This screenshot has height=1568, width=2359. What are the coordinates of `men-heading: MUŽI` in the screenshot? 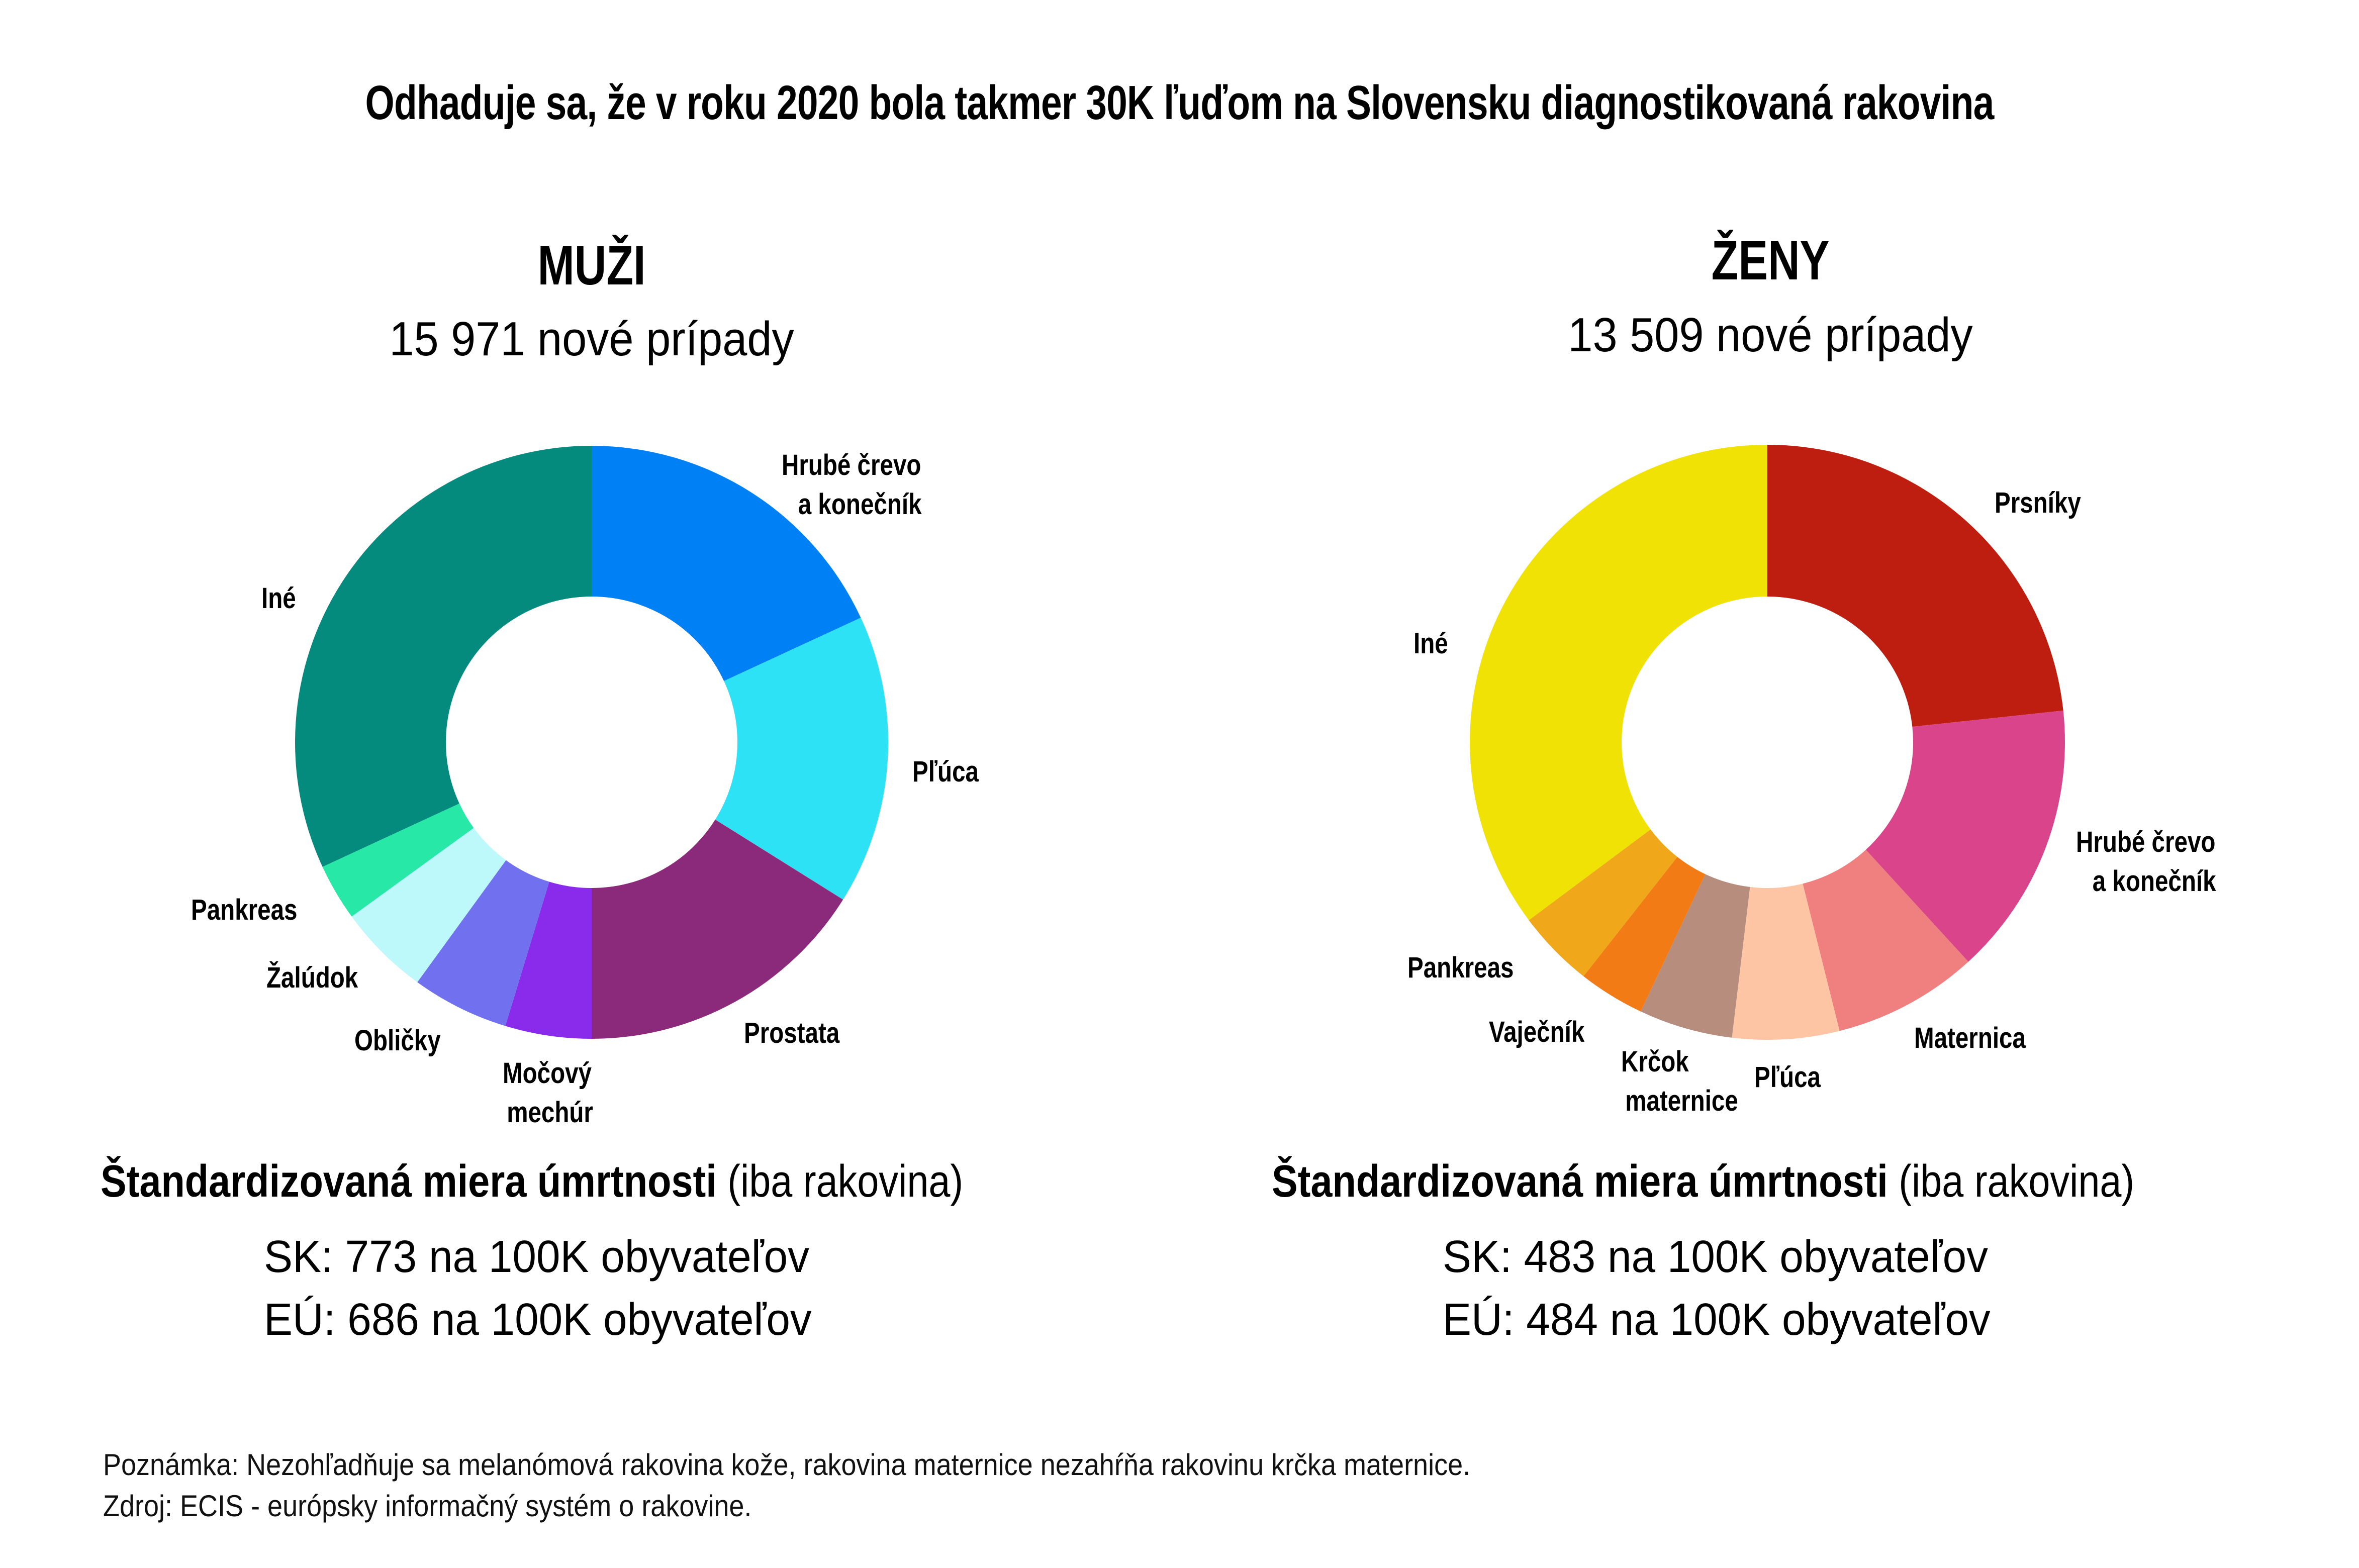 It's located at (591, 266).